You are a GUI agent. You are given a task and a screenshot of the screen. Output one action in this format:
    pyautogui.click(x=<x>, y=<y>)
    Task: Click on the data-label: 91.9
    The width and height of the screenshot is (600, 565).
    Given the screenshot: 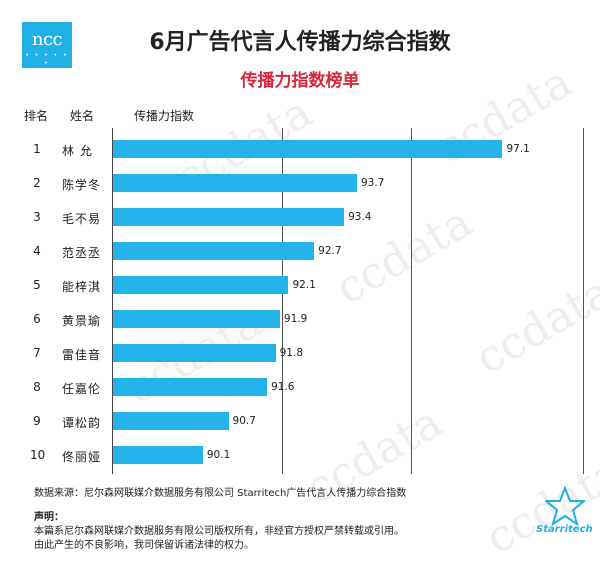 What is the action you would take?
    pyautogui.click(x=295, y=319)
    